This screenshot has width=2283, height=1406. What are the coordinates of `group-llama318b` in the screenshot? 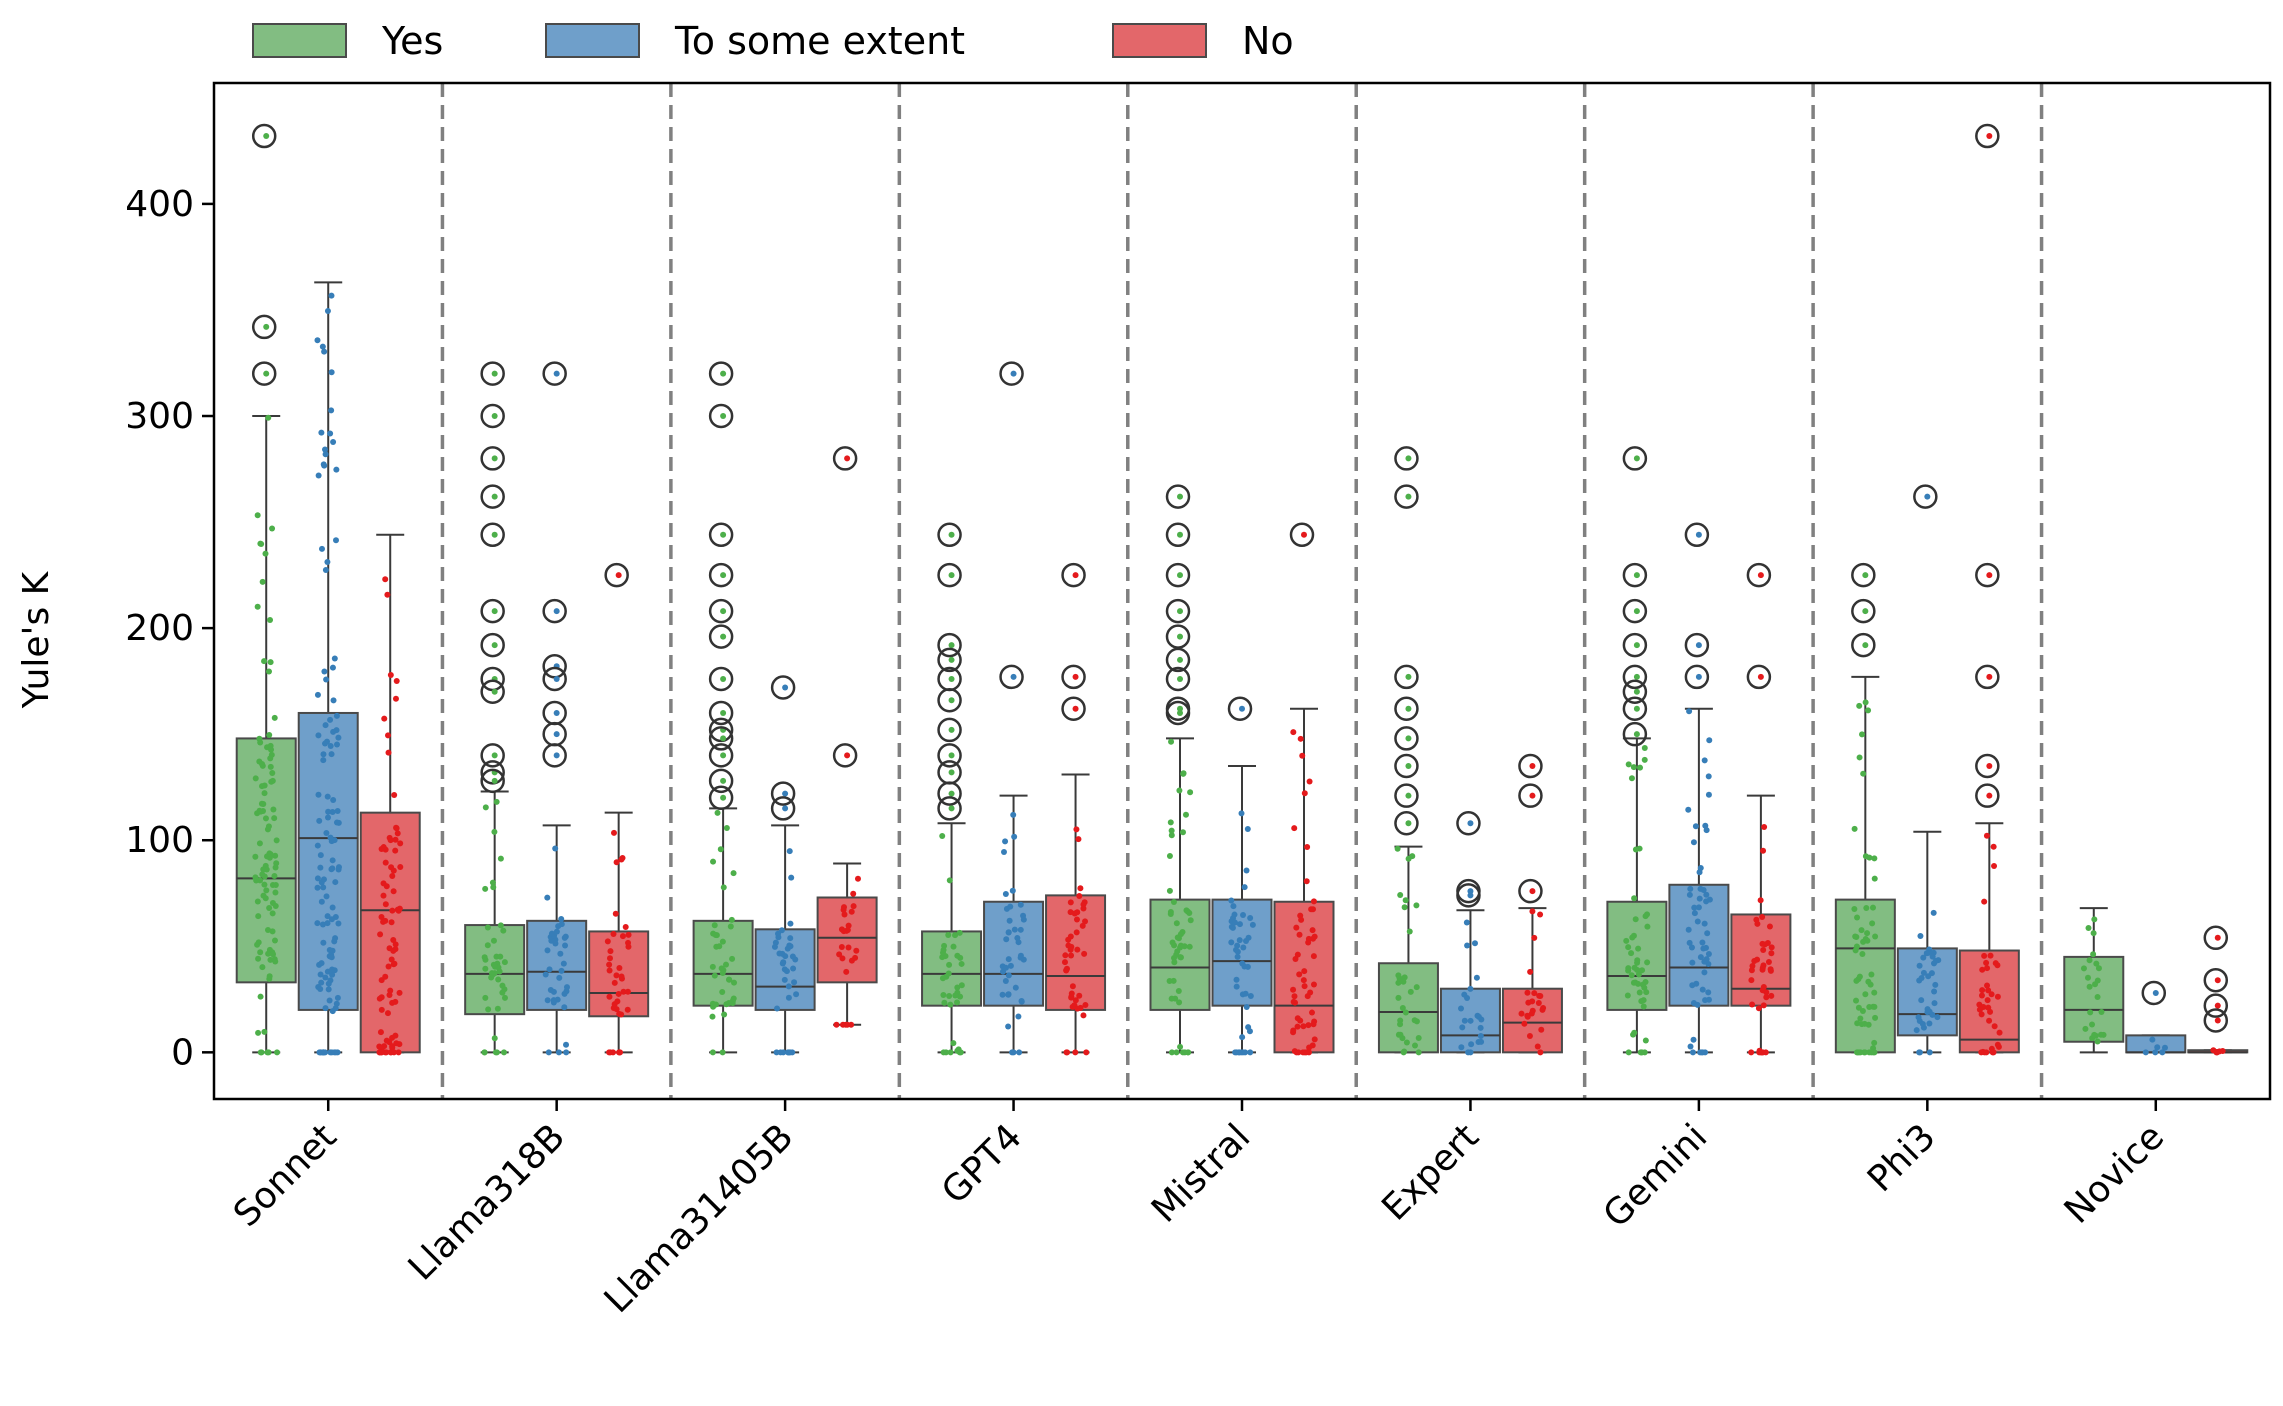 It's located at (557, 708).